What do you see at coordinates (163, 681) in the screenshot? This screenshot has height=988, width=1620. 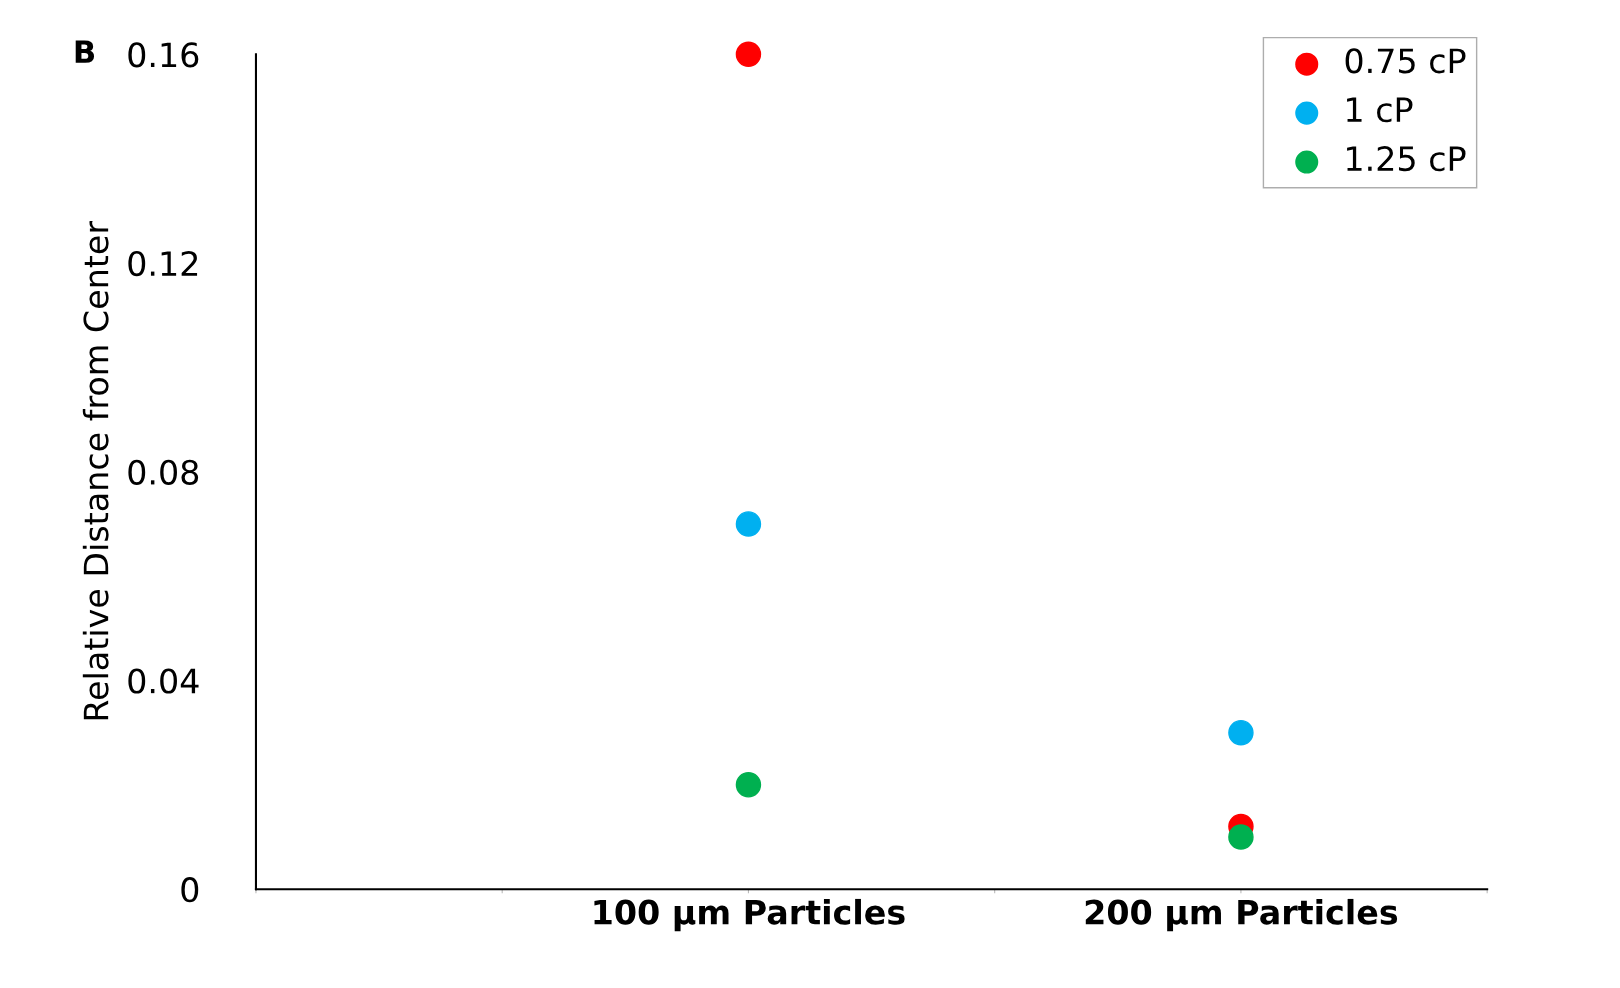 I see `y-tick-label: 0.04` at bounding box center [163, 681].